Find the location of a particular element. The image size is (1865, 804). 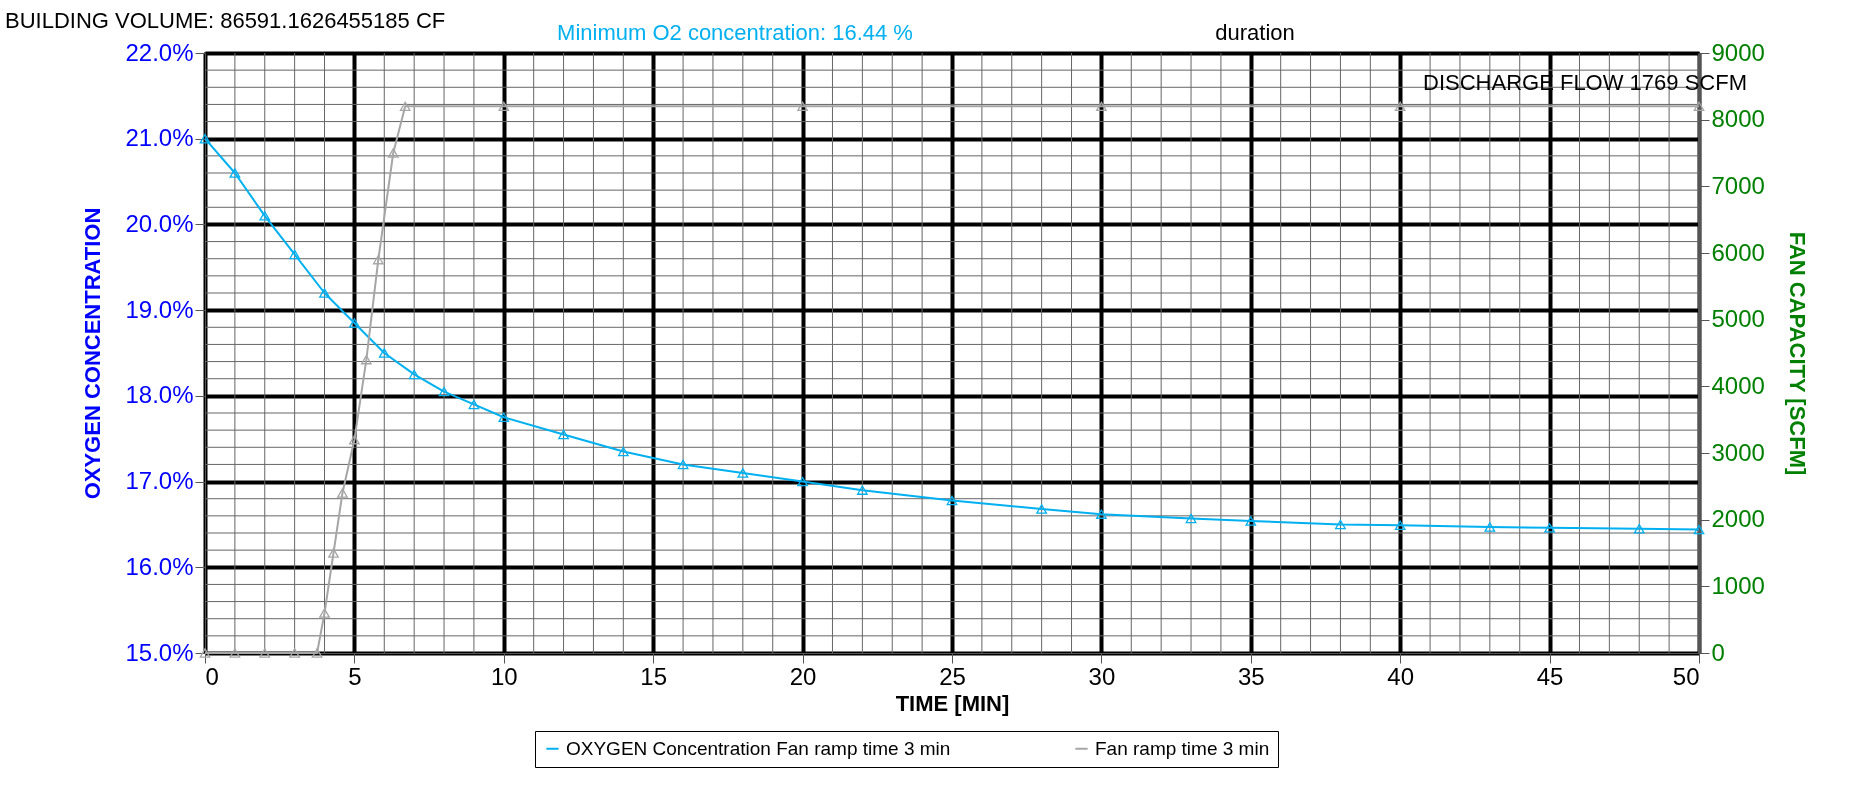

y2-tick-label: 7000 is located at coordinates (1738, 185).